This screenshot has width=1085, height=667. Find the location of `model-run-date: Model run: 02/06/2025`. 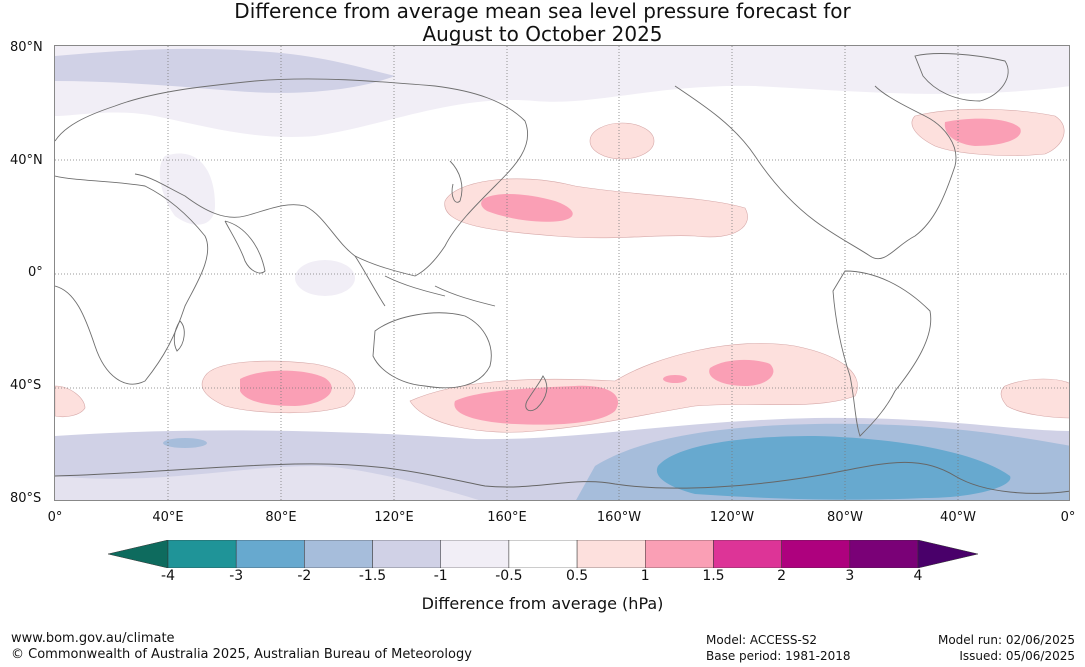

model-run-date: Model run: 02/06/2025 is located at coordinates (1006, 640).